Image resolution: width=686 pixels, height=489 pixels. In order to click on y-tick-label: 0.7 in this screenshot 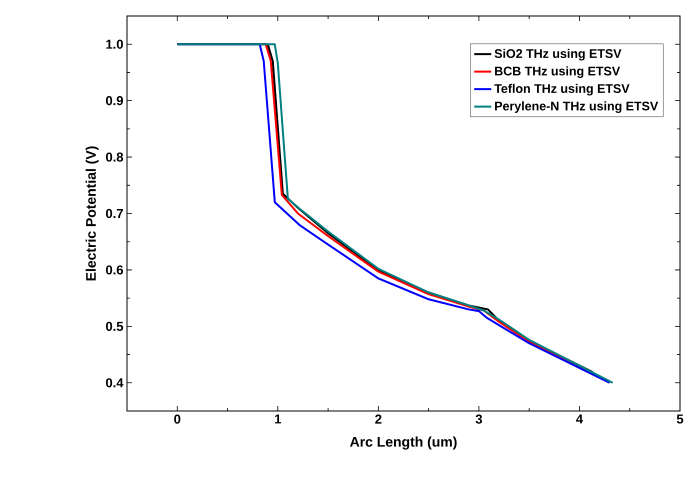, I will do `click(114, 213)`.